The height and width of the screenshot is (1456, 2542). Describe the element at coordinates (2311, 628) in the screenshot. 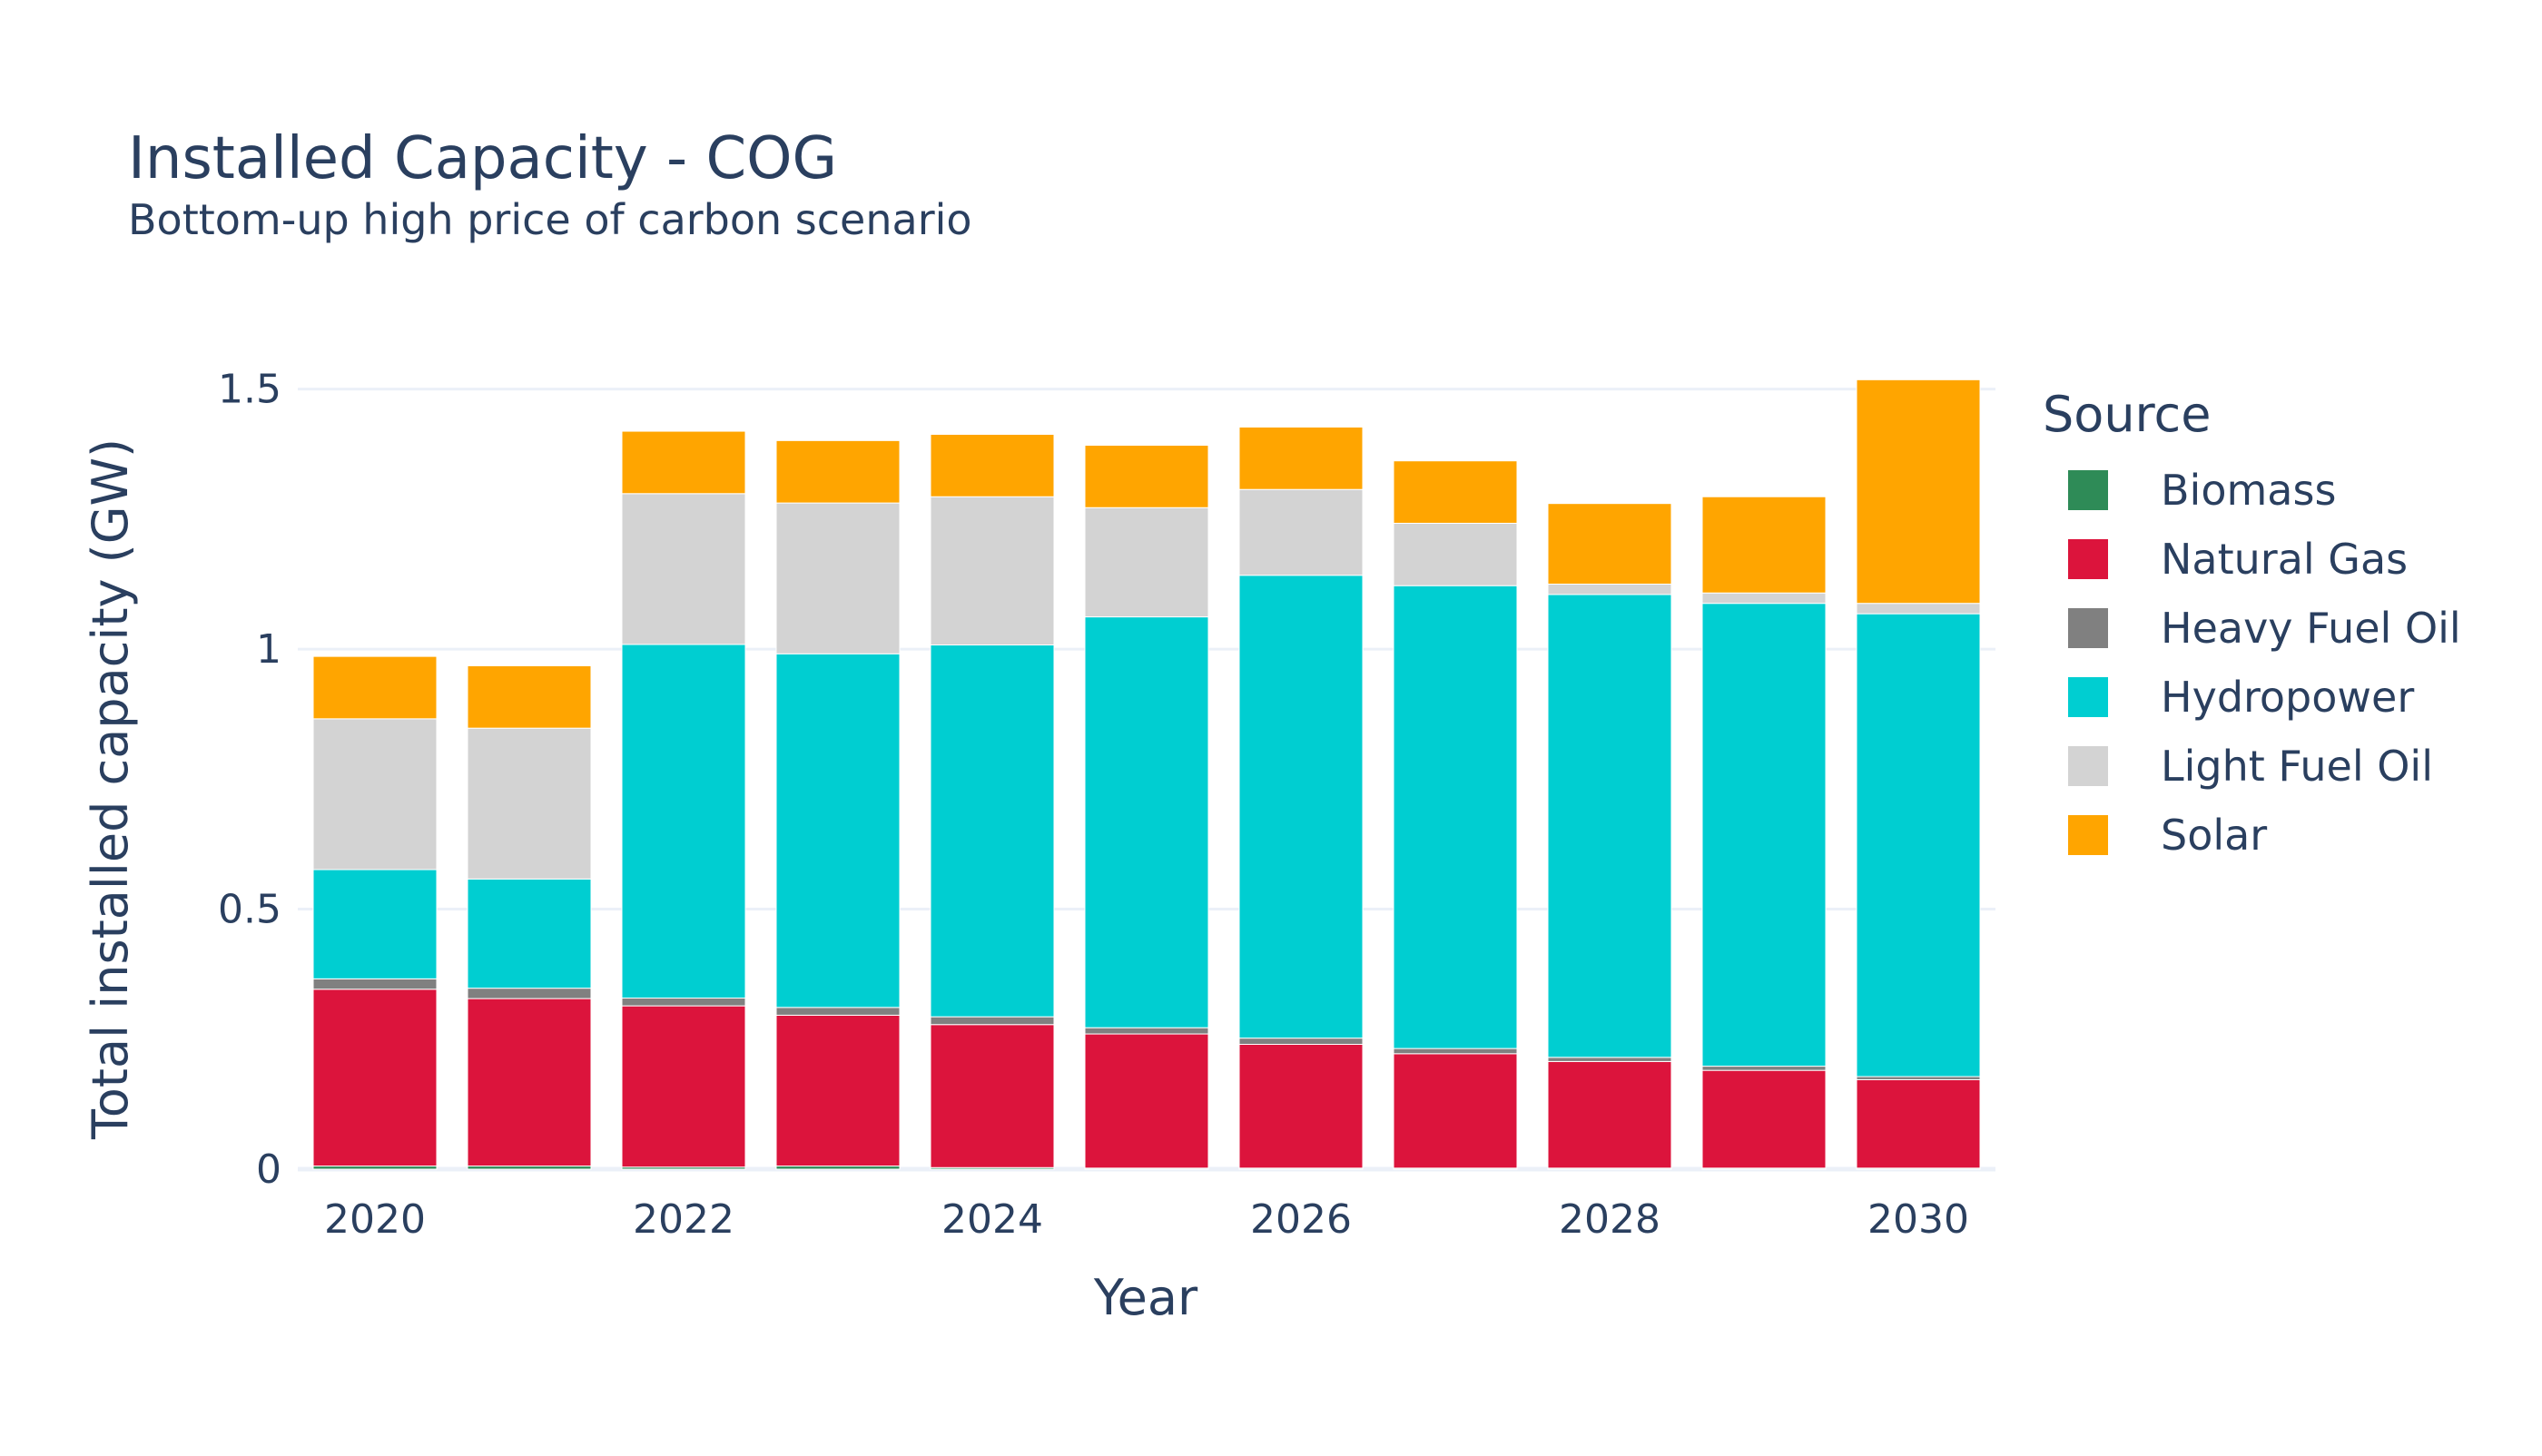

I see `legend-label-heavy-fuel-oil: Heavy Fuel Oil` at that location.